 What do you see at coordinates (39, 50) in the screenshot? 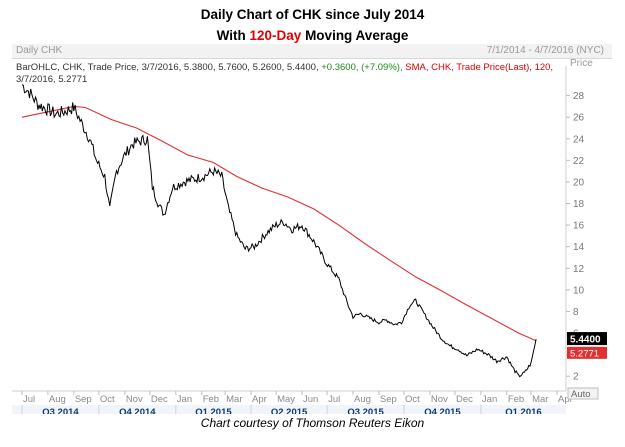
I see `symbol-label: Daily CHK` at bounding box center [39, 50].